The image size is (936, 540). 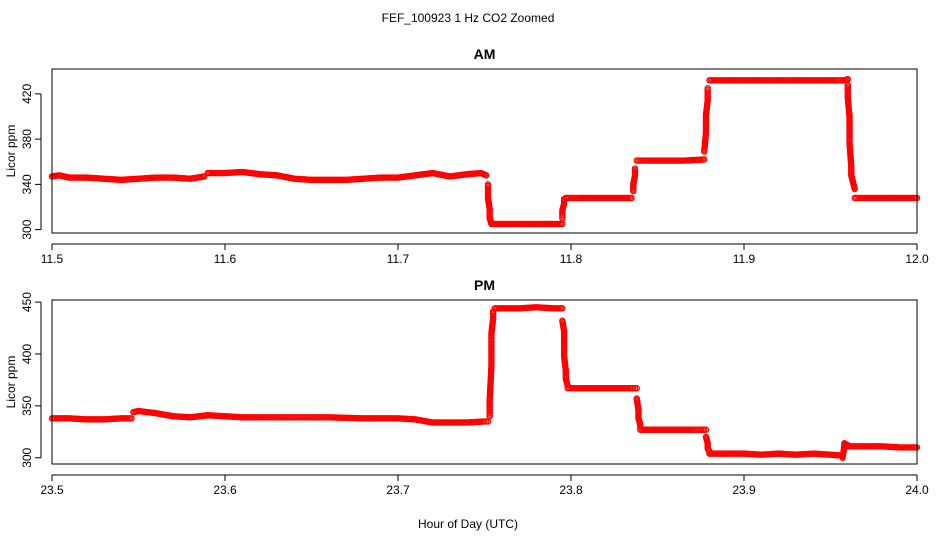 I want to click on x-tick-label: 23.9, so click(x=744, y=490).